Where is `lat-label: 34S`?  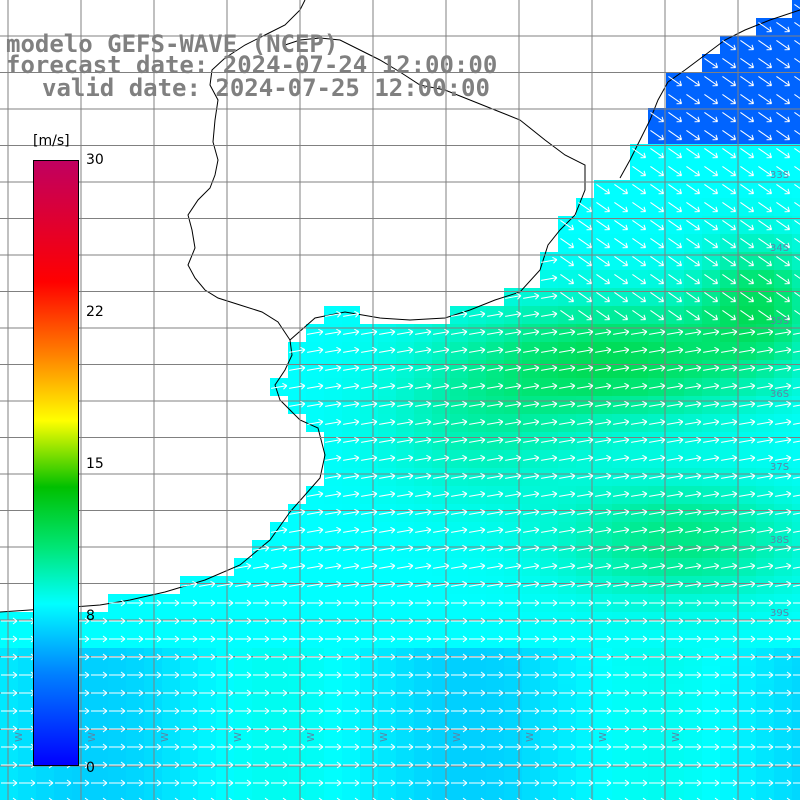
lat-label: 34S is located at coordinates (780, 248).